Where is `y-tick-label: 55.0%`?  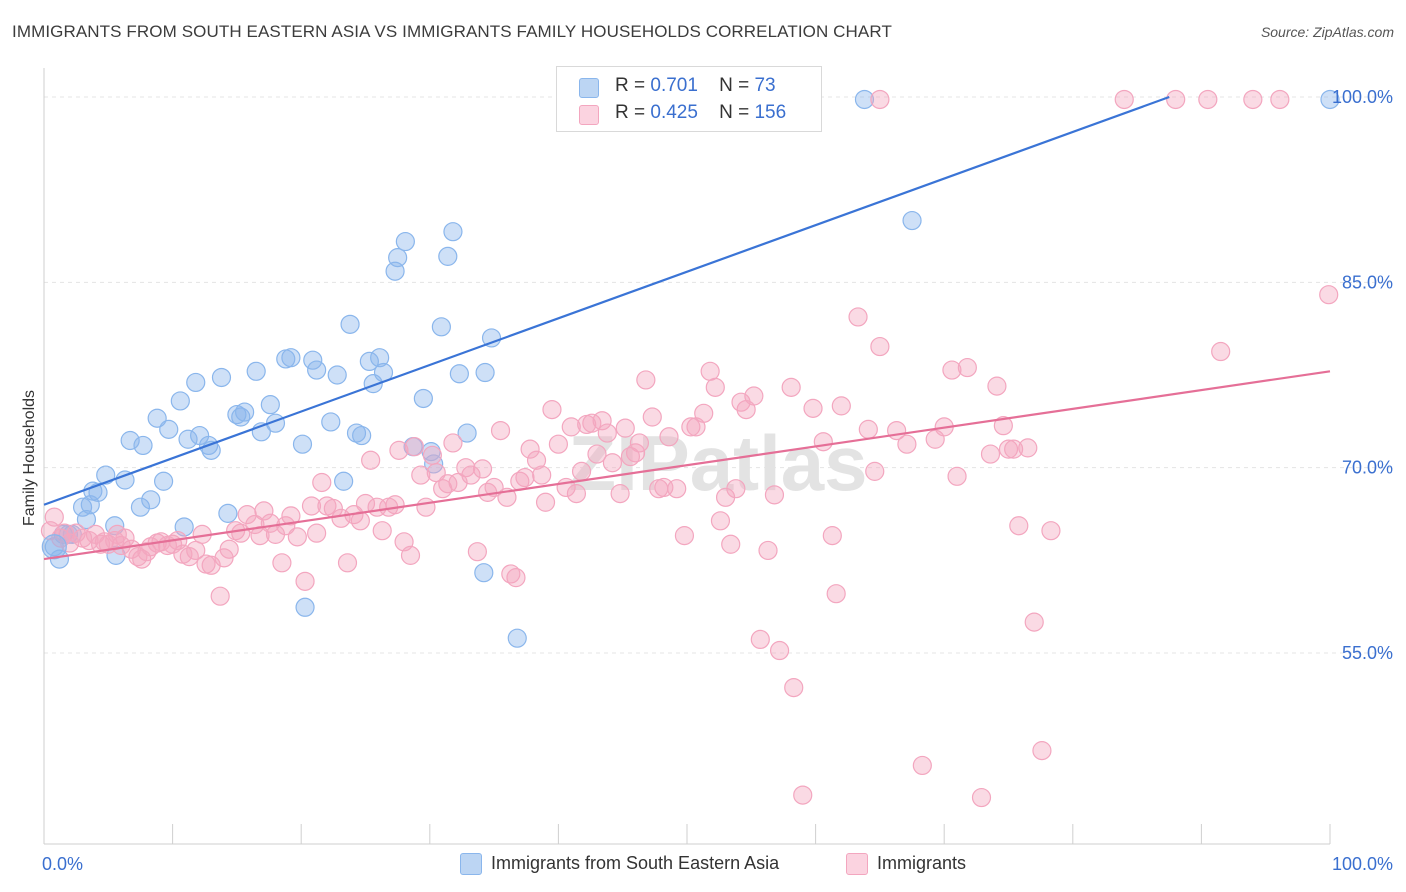 y-tick-label: 55.0% is located at coordinates (1367, 653).